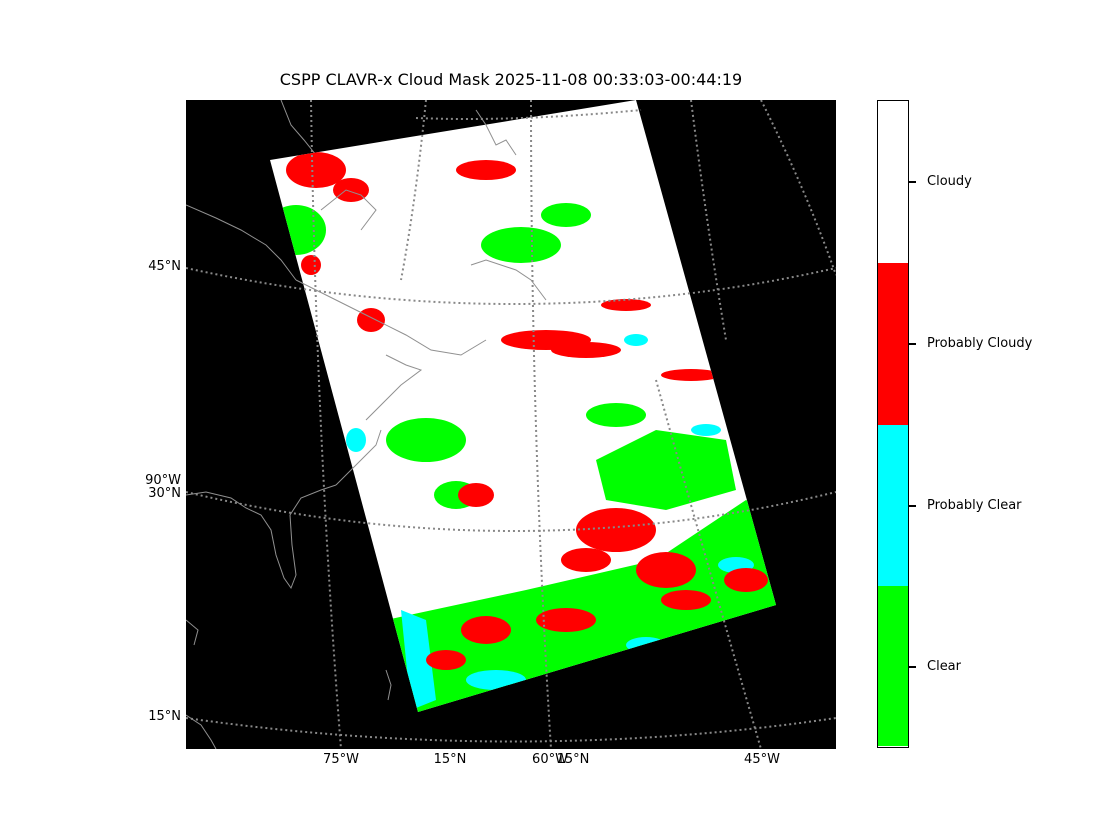  What do you see at coordinates (893, 666) in the screenshot?
I see `colorbar-segment-clear` at bounding box center [893, 666].